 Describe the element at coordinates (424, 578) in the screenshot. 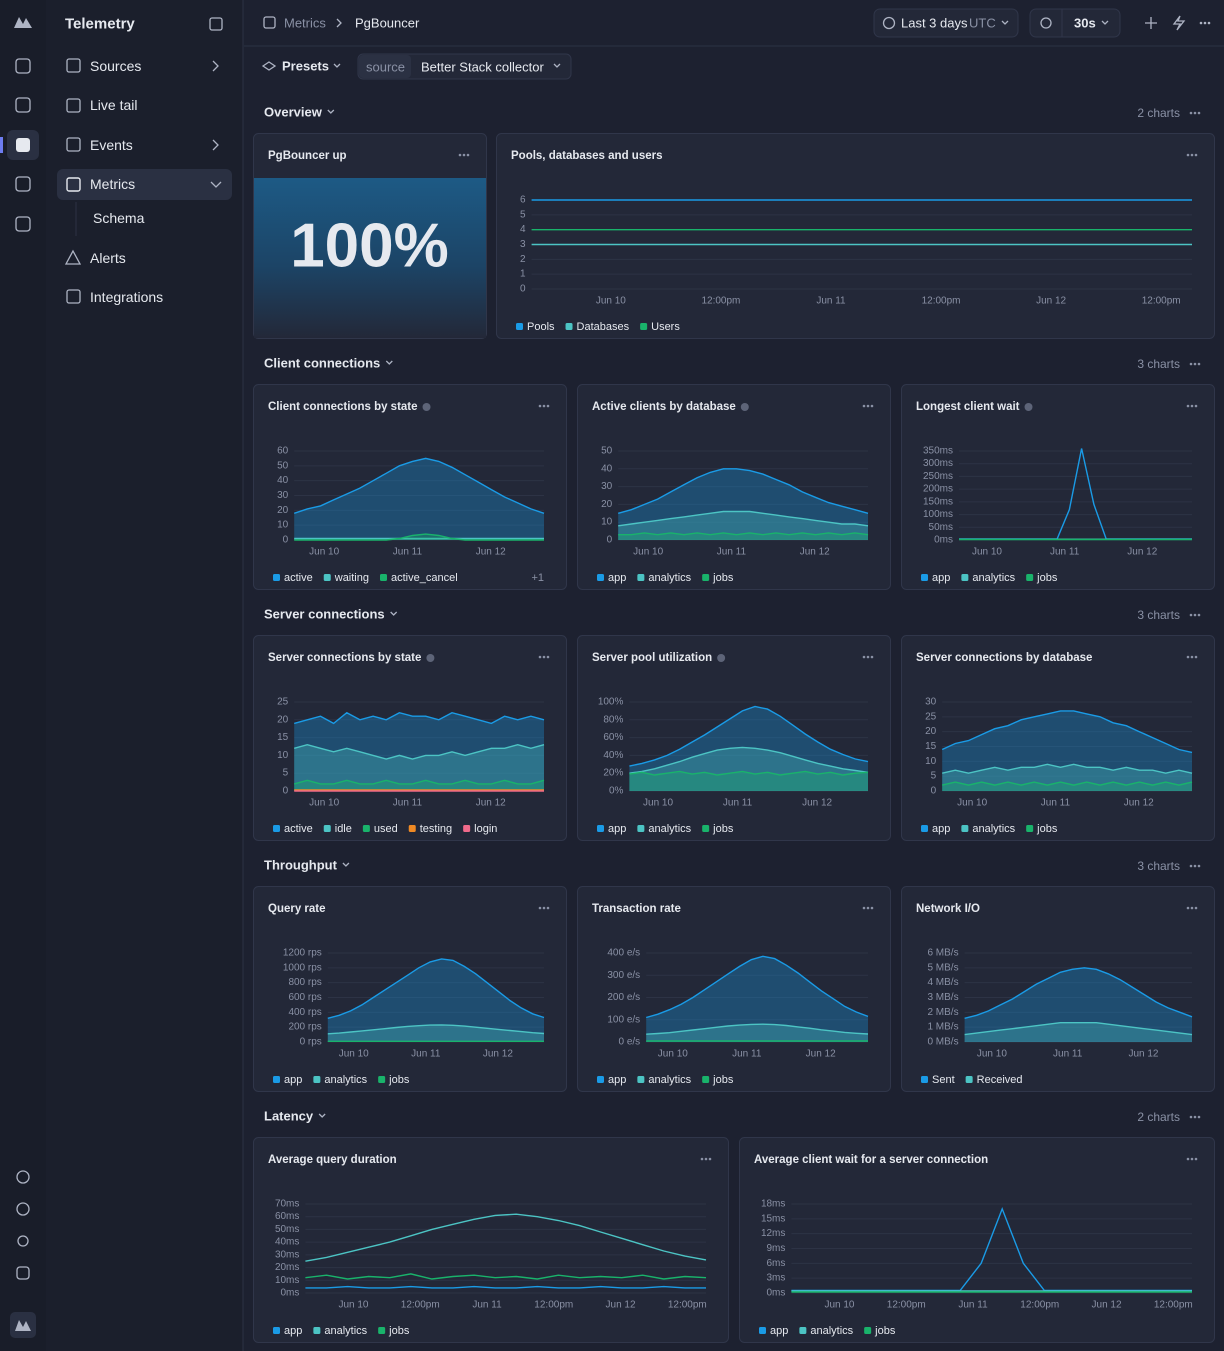

I see `legend-label: active_cancel` at that location.